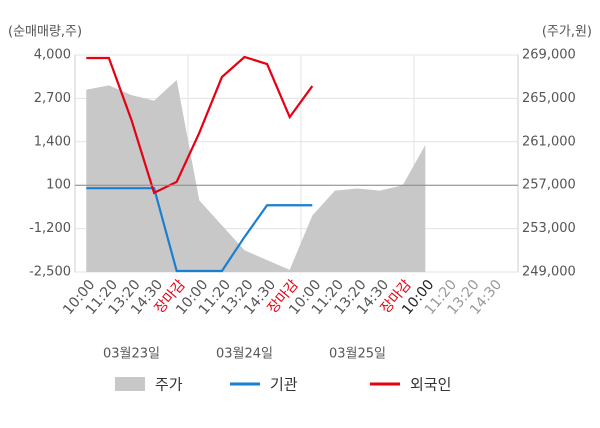 The height and width of the screenshot is (428, 600). What do you see at coordinates (549, 228) in the screenshot?
I see `y2-tick-label: 253,000` at bounding box center [549, 228].